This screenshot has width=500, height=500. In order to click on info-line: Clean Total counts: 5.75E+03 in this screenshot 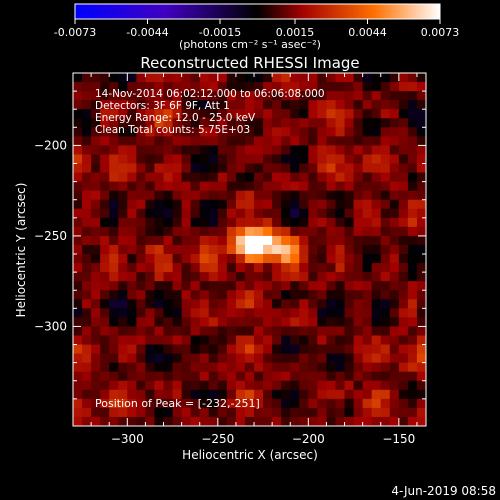, I will do `click(172, 130)`.